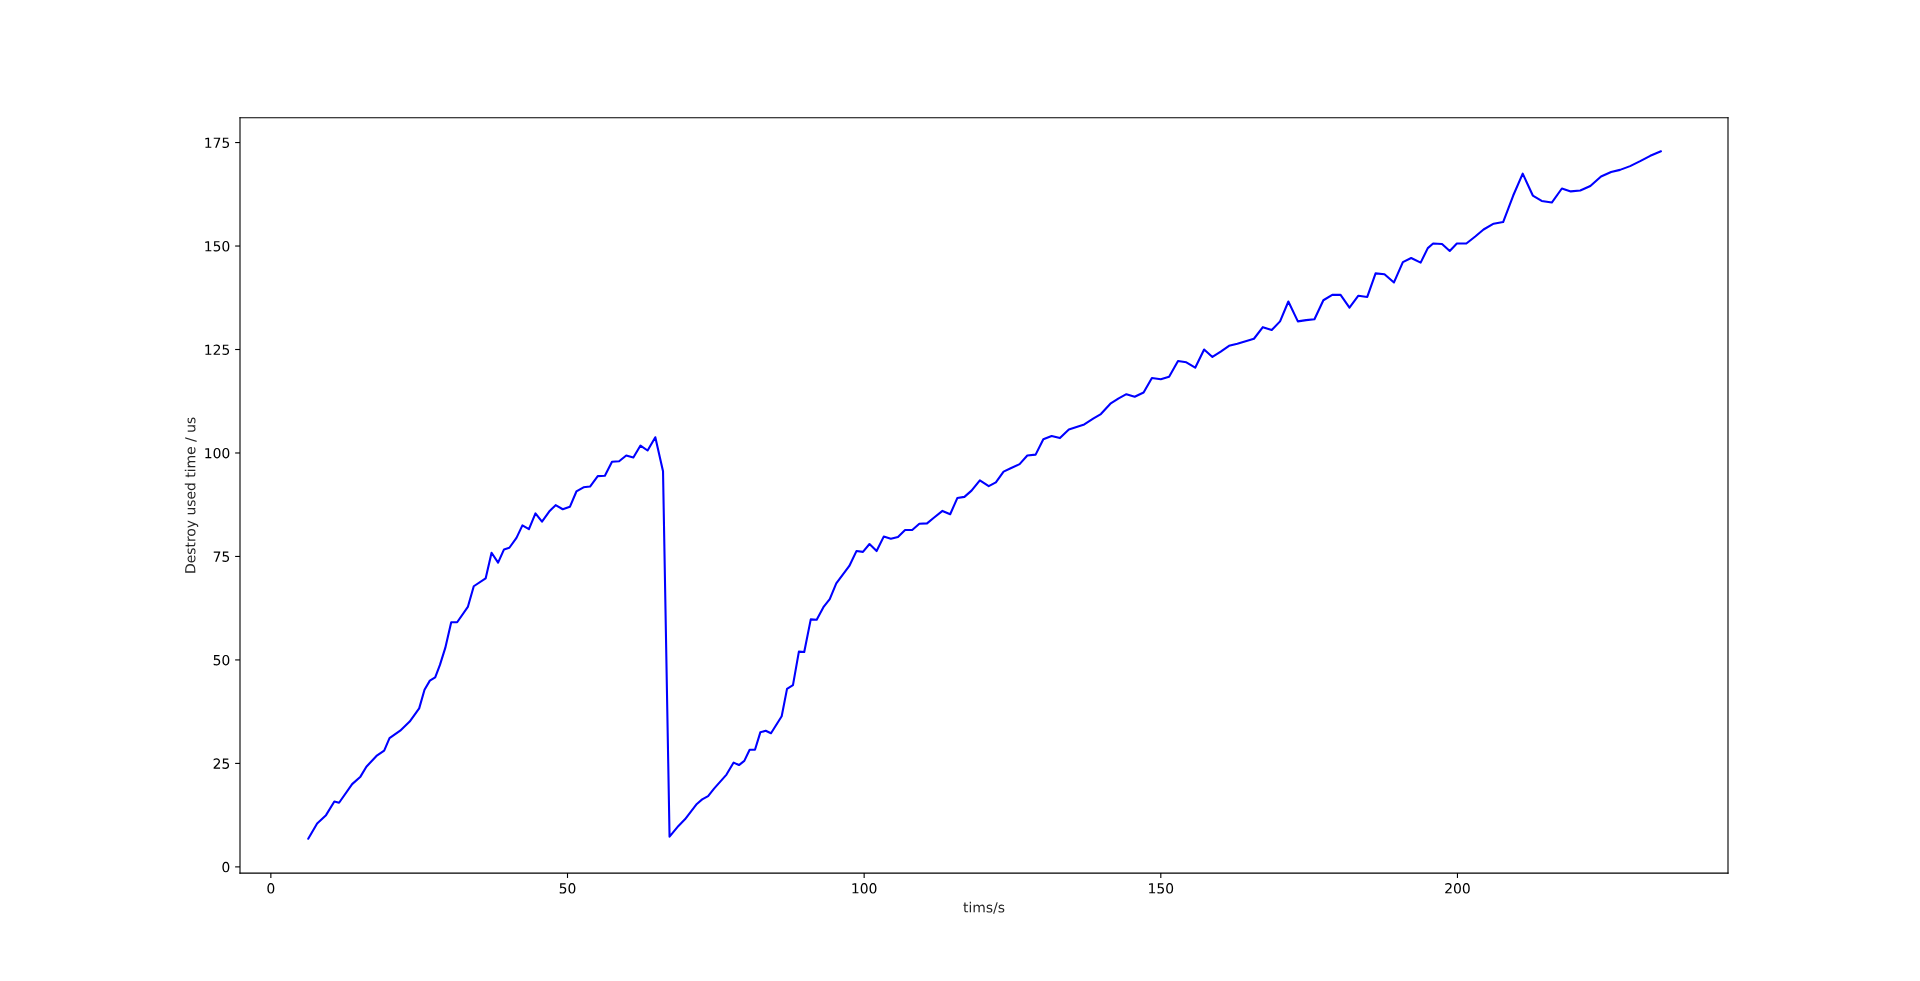 The height and width of the screenshot is (981, 1920). I want to click on y-tick-label: 0, so click(226, 867).